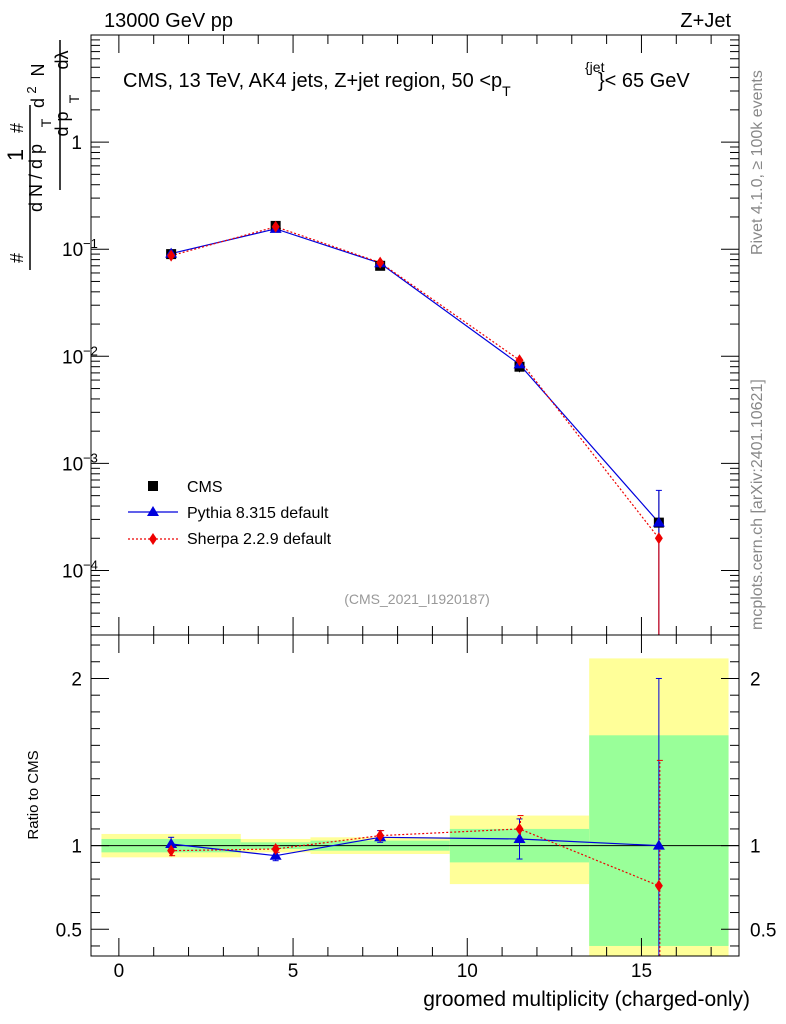 This screenshot has width=786, height=1024. What do you see at coordinates (293, 971) in the screenshot?
I see `xtick-label-1: 5` at bounding box center [293, 971].